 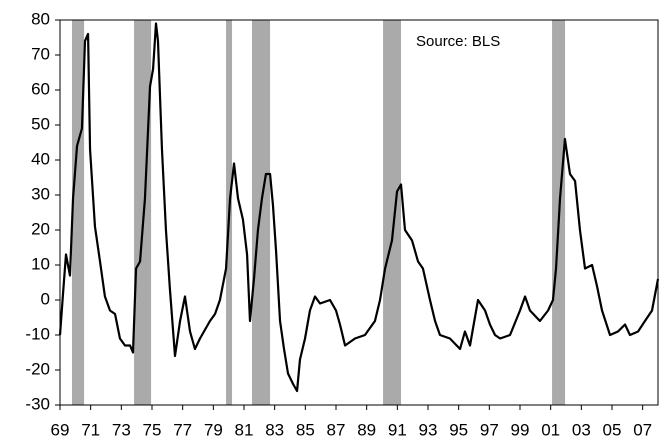 I want to click on x-tick-label: 97, so click(x=489, y=429).